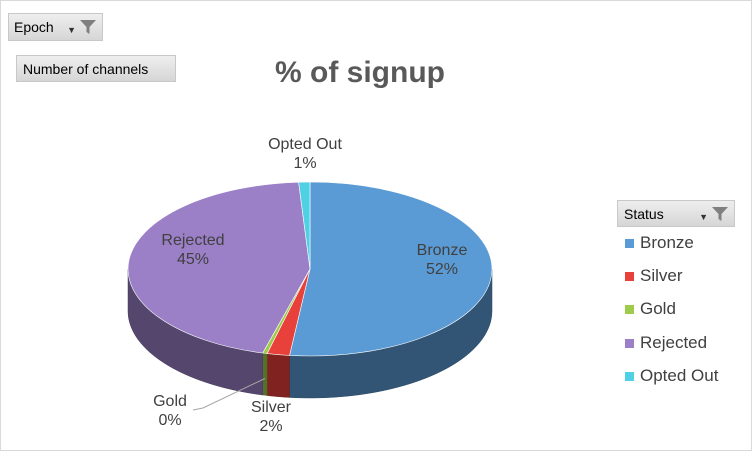 The height and width of the screenshot is (451, 752). I want to click on legend-label-opted-out: Opted Out, so click(679, 375).